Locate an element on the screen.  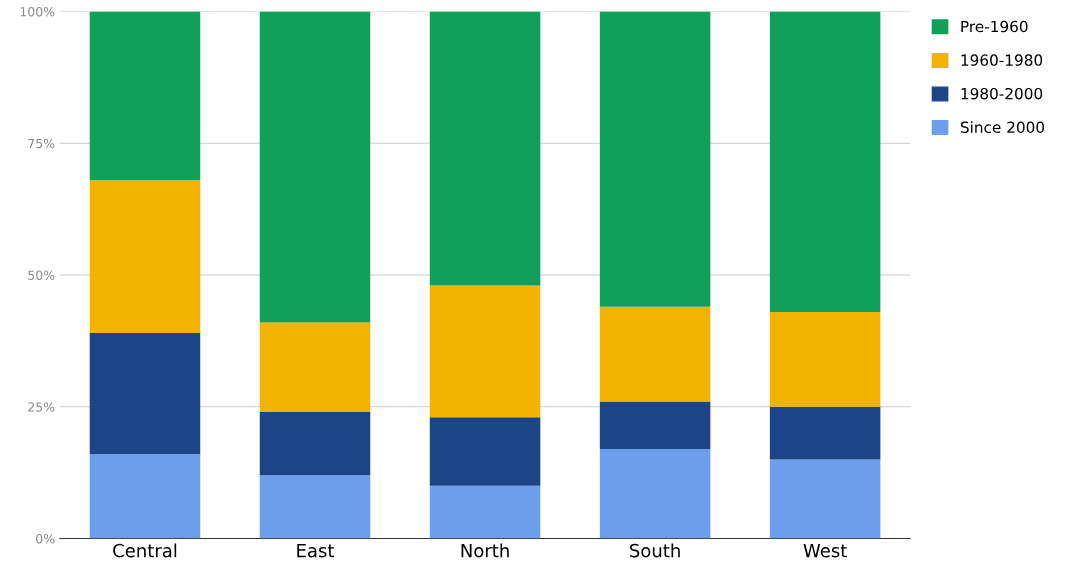
y-tick-label: 100% is located at coordinates (37, 11).